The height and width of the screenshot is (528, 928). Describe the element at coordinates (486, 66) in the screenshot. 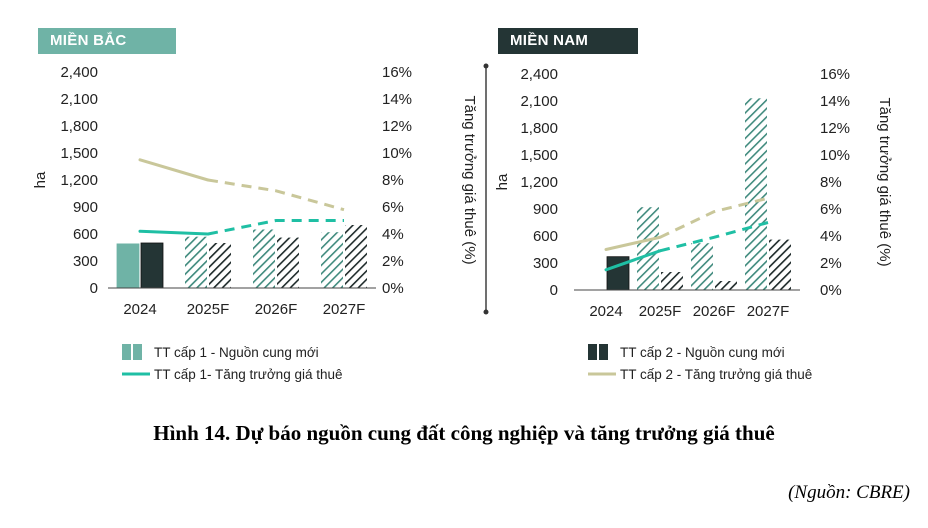

I see `panel-divider-dot-top` at that location.